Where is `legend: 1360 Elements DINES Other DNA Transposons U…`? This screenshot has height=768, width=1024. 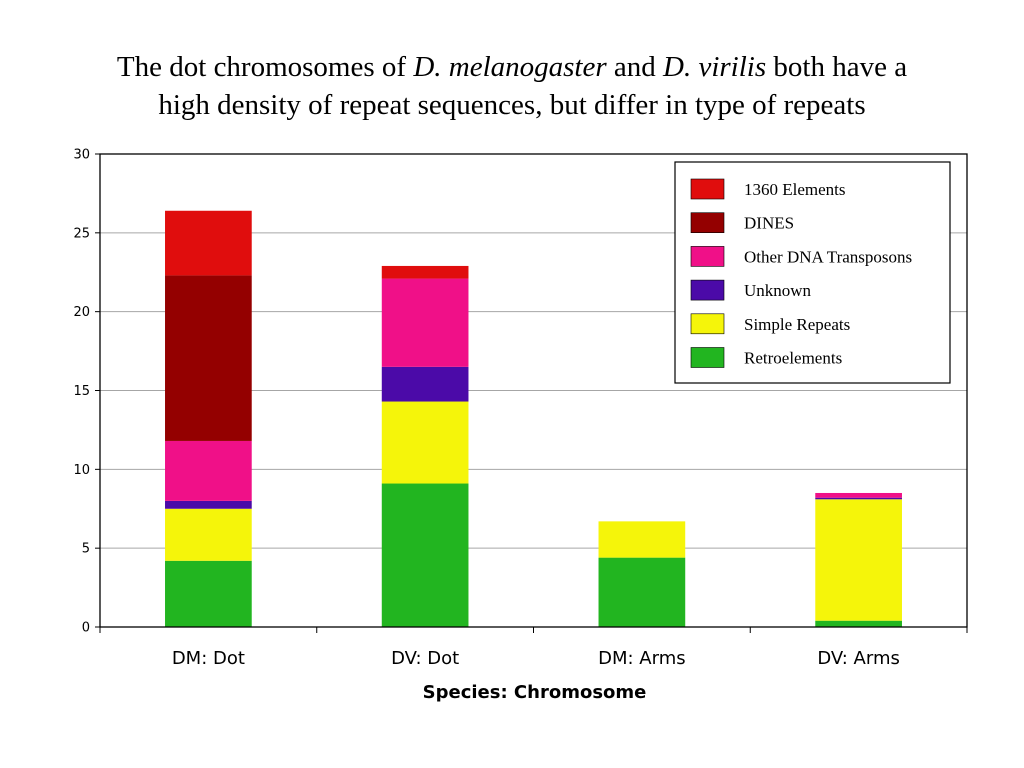 legend: 1360 Elements DINES Other DNA Transposons U… is located at coordinates (812, 272).